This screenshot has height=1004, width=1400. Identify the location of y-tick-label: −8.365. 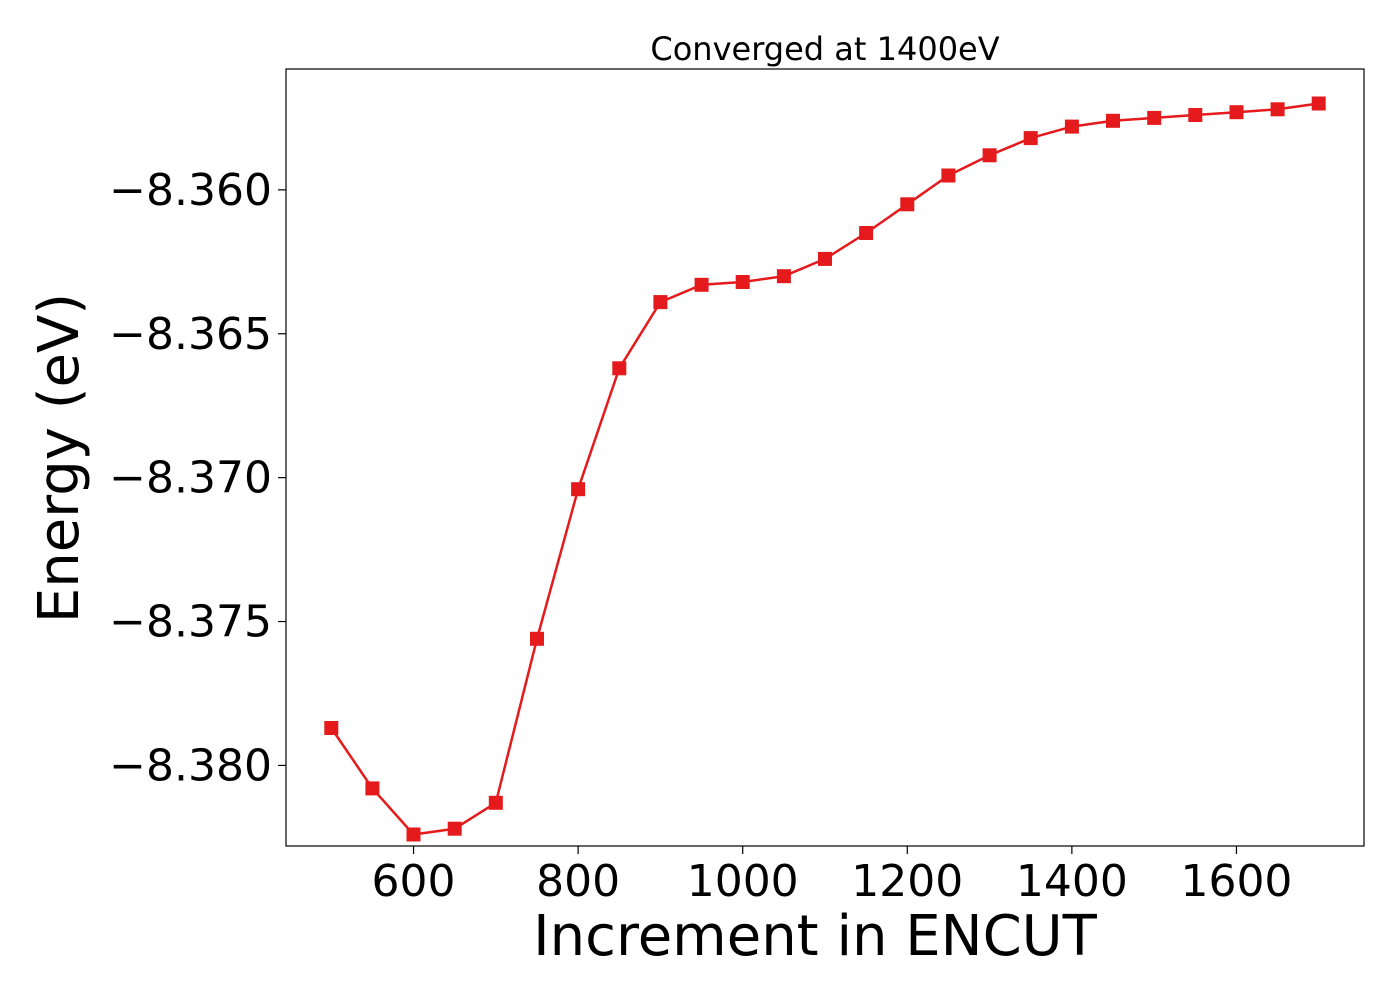
(190, 334).